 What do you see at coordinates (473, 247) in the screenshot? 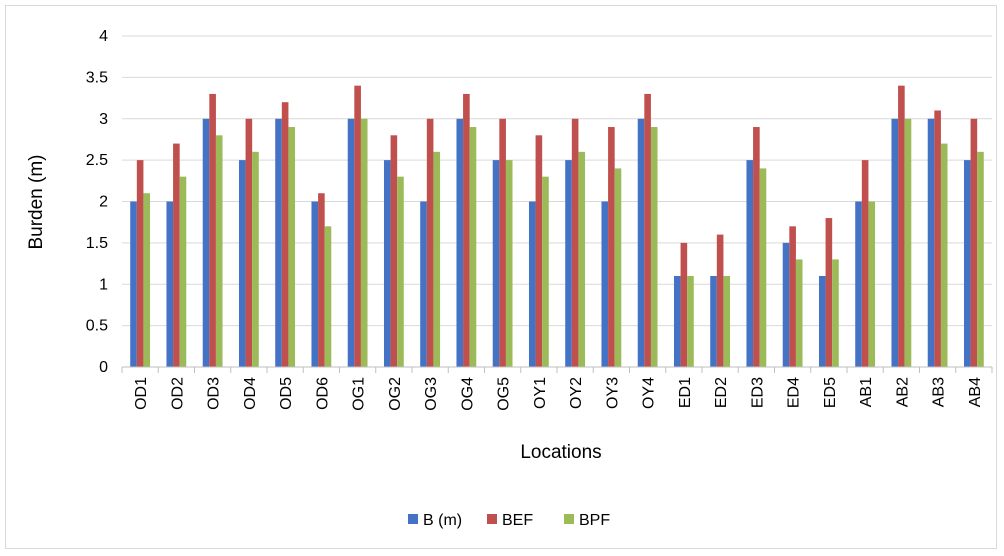
I see `bar-bpf-og4` at bounding box center [473, 247].